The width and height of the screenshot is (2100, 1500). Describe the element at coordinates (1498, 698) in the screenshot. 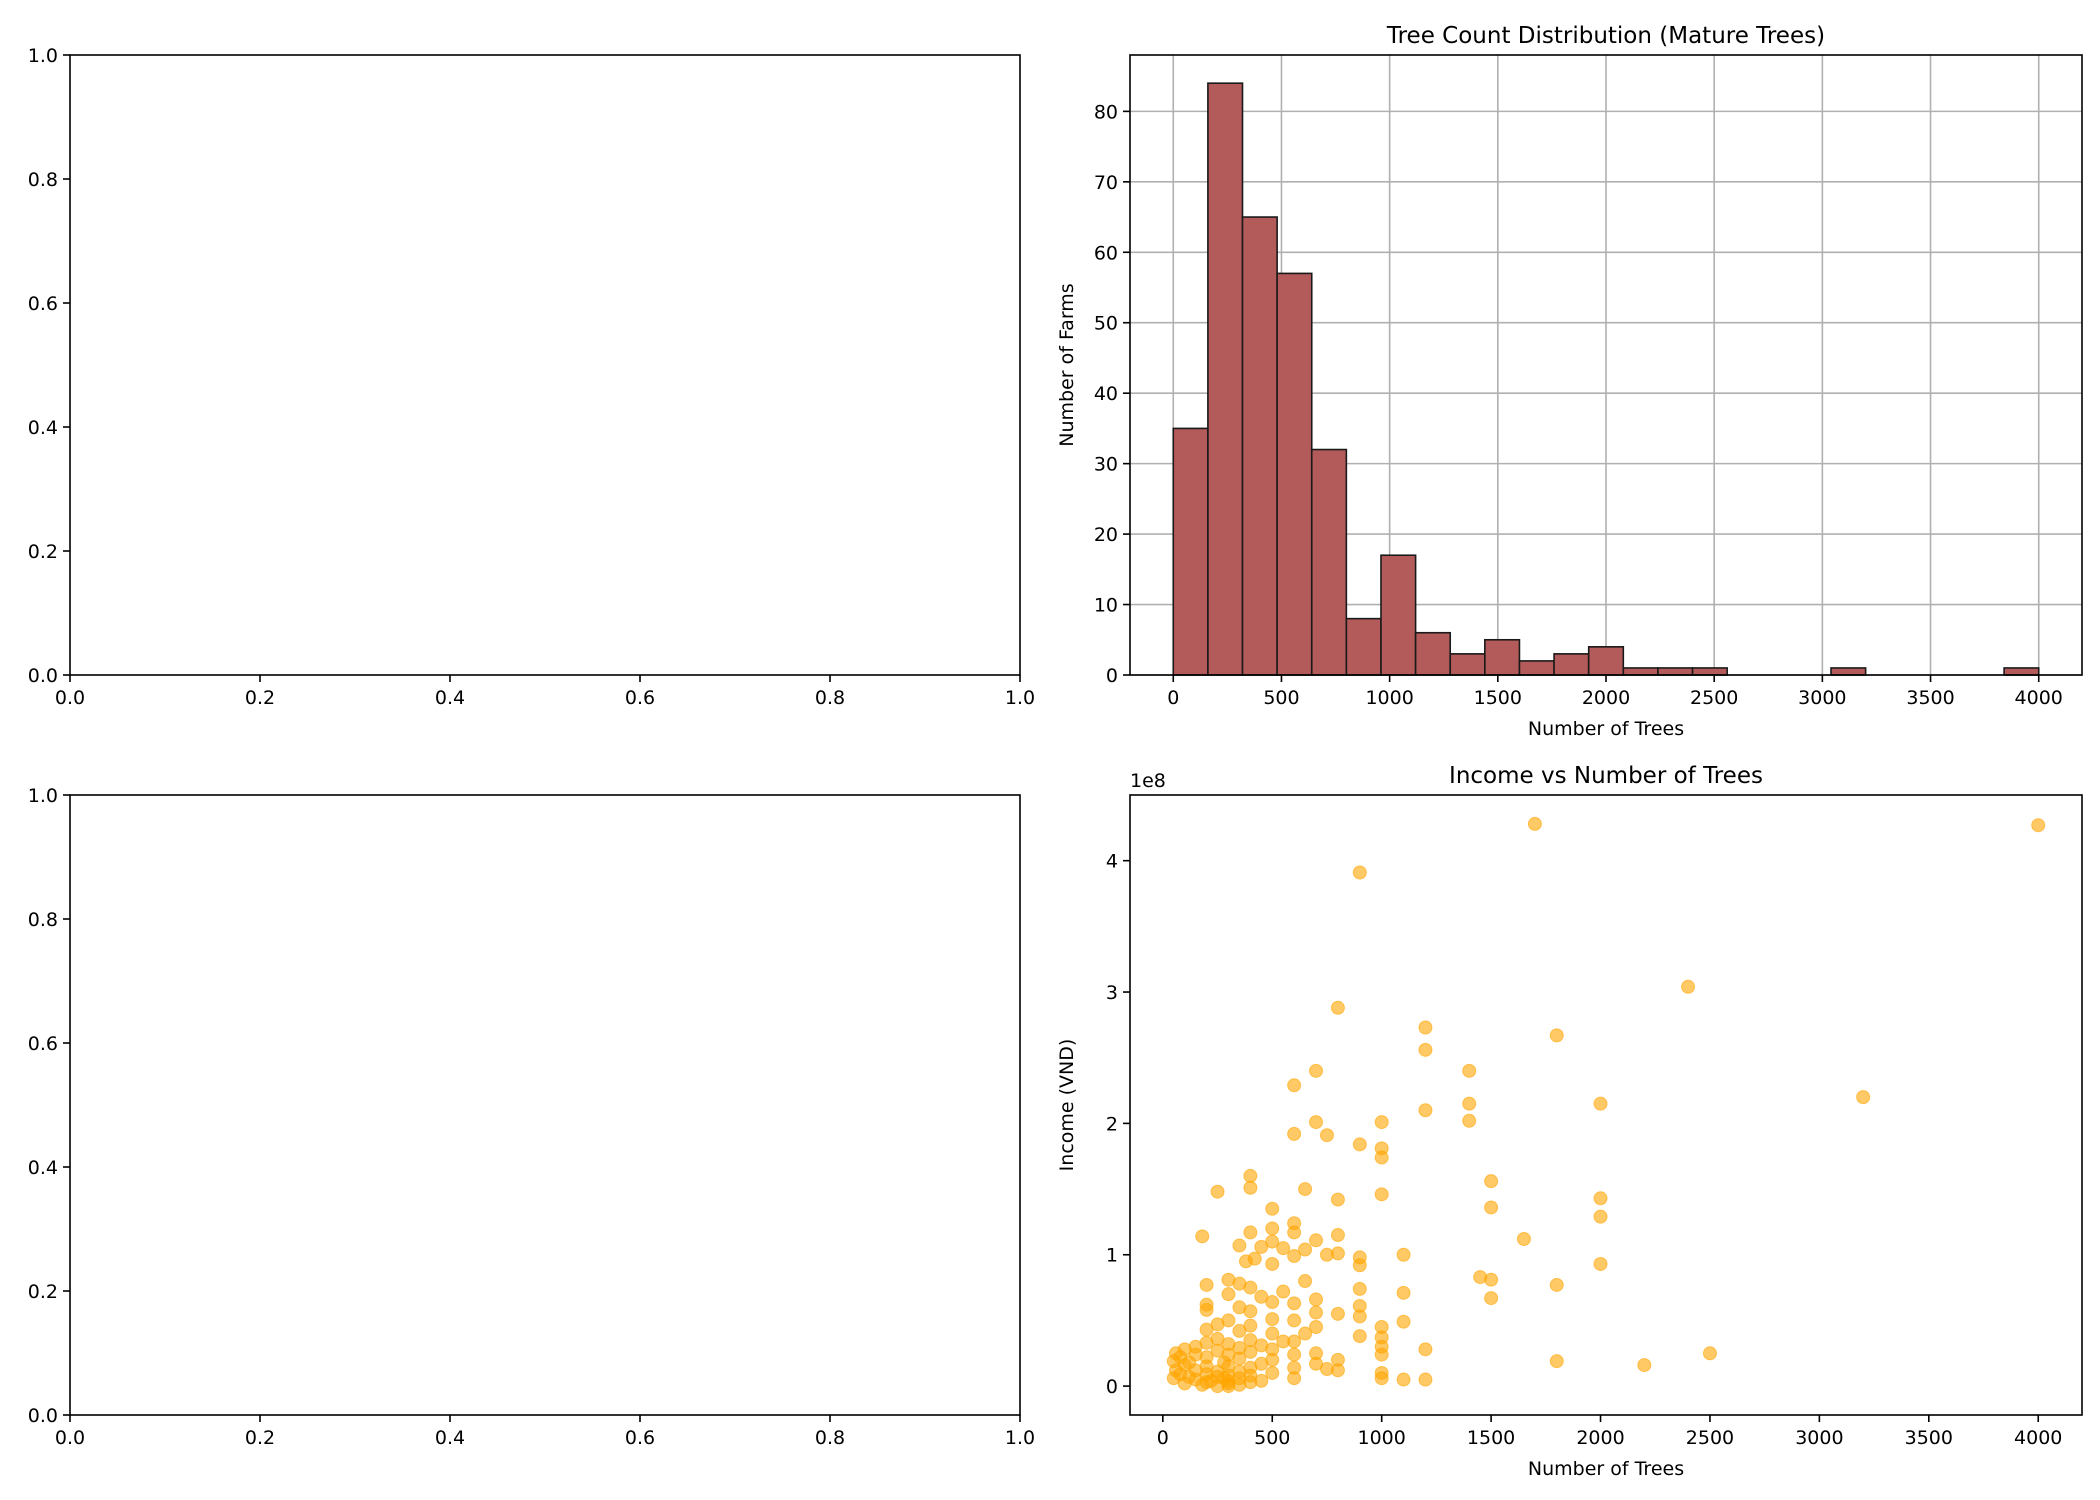

I see `x-tick-label: 1500` at that location.